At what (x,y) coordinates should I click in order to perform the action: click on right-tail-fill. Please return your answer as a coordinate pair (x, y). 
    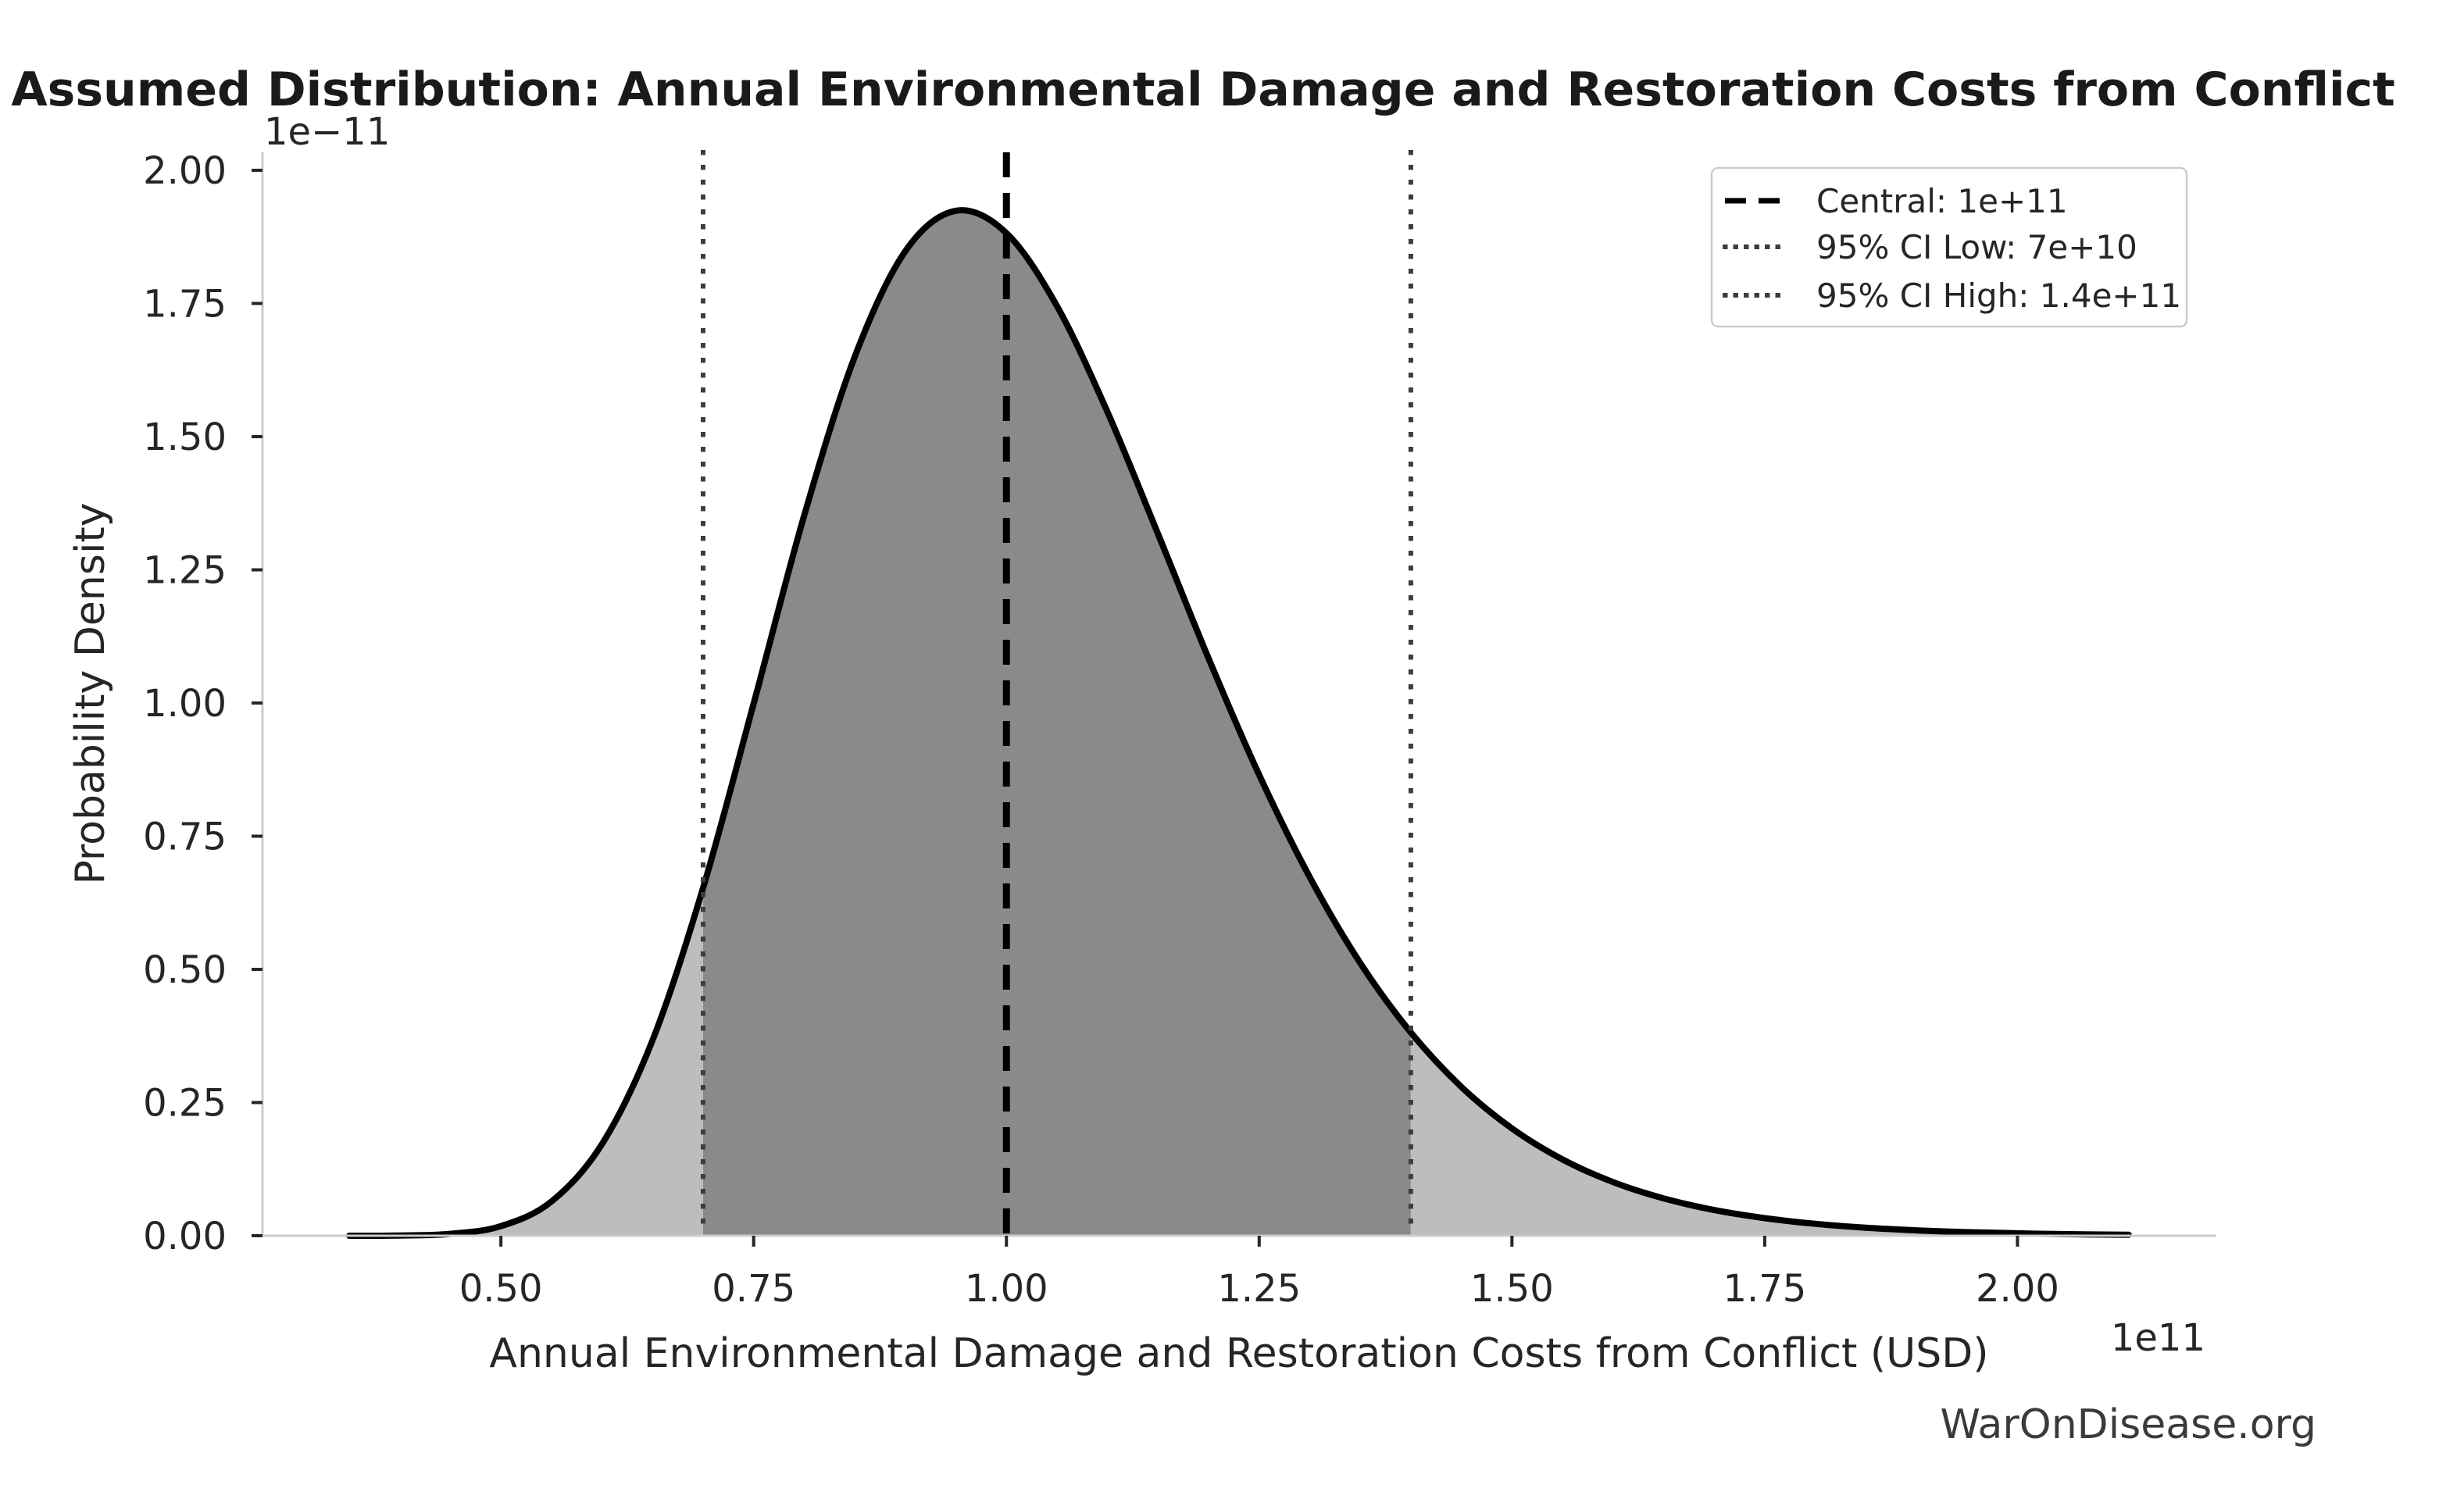
    Looking at the image, I should click on (1769, 1134).